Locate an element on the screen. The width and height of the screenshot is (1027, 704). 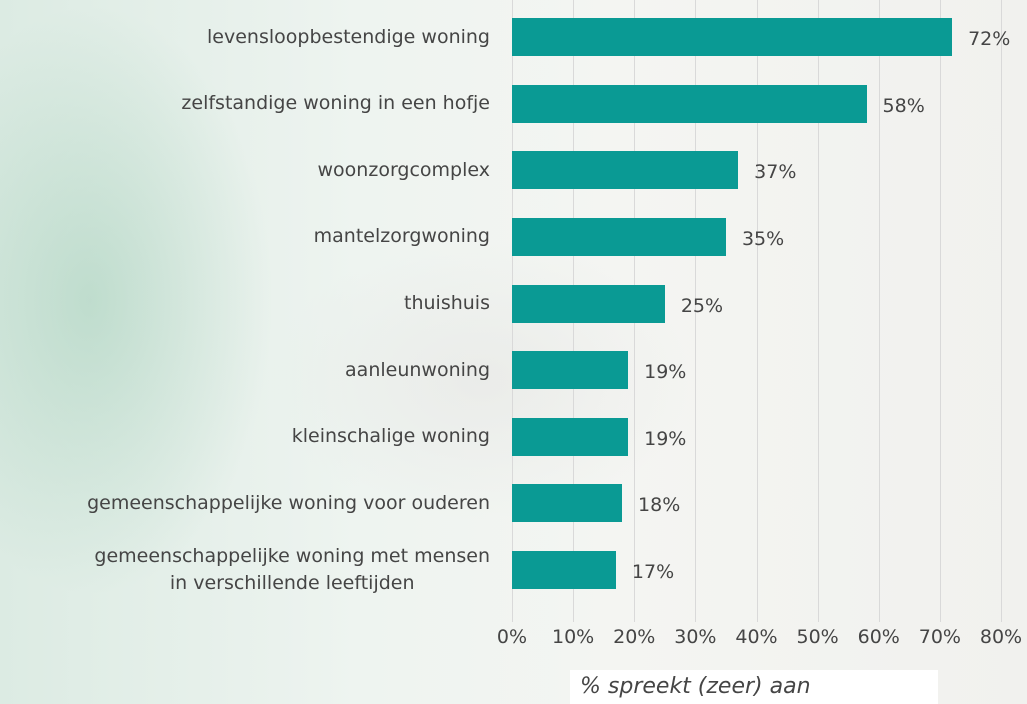
x-tick-label: 40% is located at coordinates (756, 637).